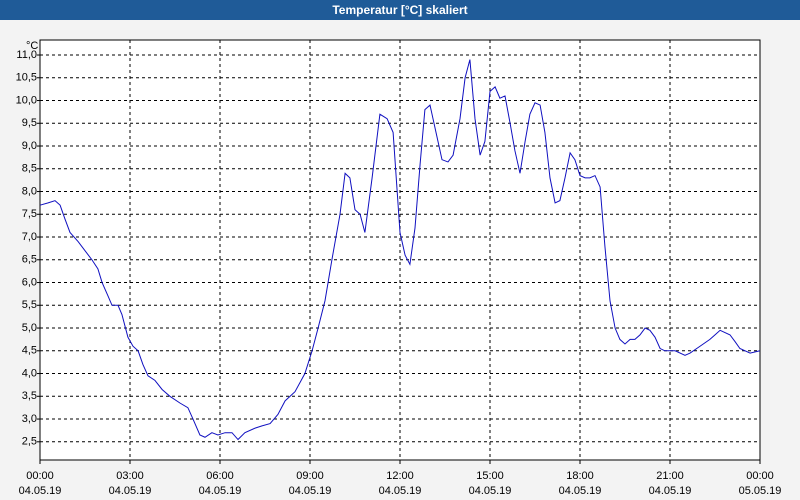 This screenshot has height=500, width=800. Describe the element at coordinates (29, 396) in the screenshot. I see `y-tick-label: 3,5` at that location.